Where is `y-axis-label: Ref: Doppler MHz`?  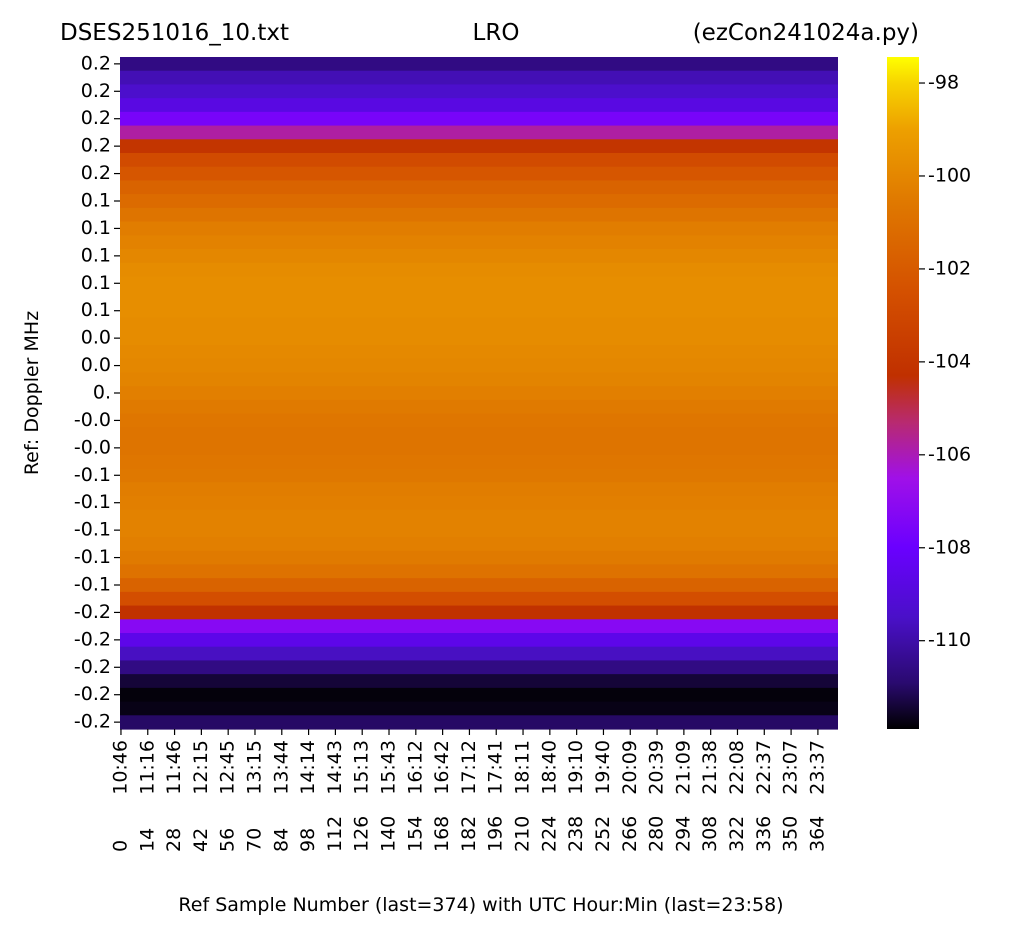
y-axis-label: Ref: Doppler MHz is located at coordinates (32, 393).